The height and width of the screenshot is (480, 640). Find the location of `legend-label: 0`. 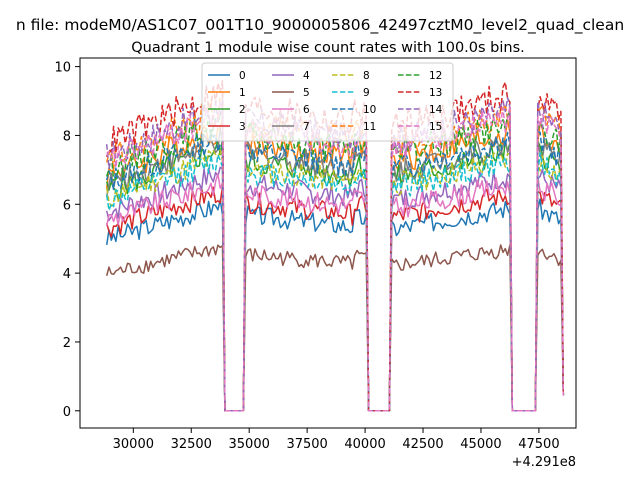

legend-label: 0 is located at coordinates (242, 76).